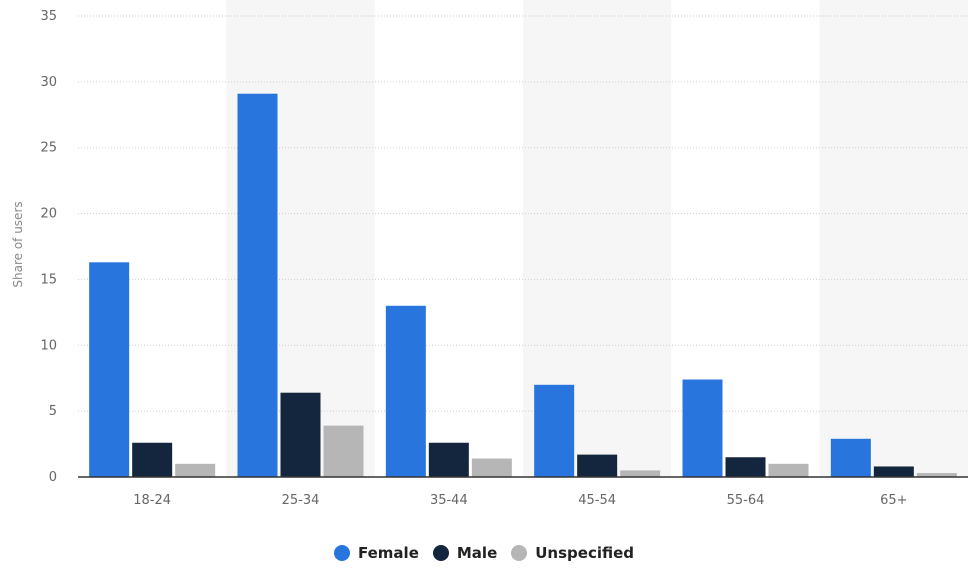  What do you see at coordinates (585, 553) in the screenshot?
I see `legend-label: Unspecified` at bounding box center [585, 553].